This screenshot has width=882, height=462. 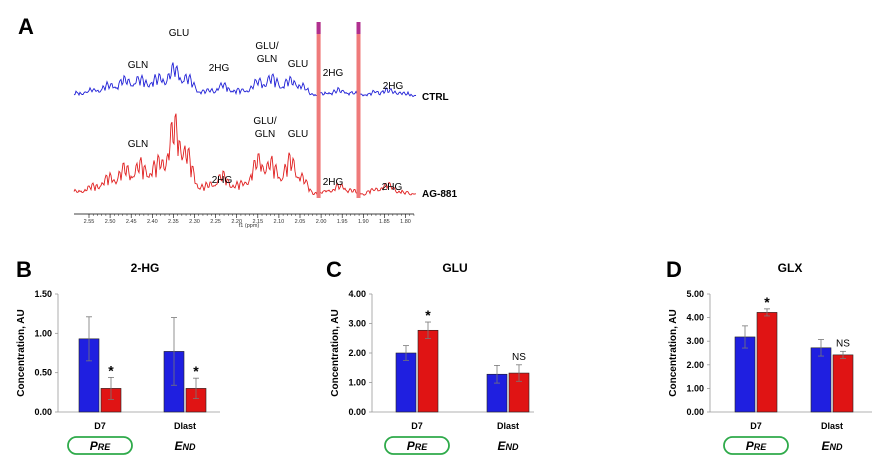 What do you see at coordinates (131, 222) in the screenshot?
I see `ppm-tick-label: 2.45` at bounding box center [131, 222].